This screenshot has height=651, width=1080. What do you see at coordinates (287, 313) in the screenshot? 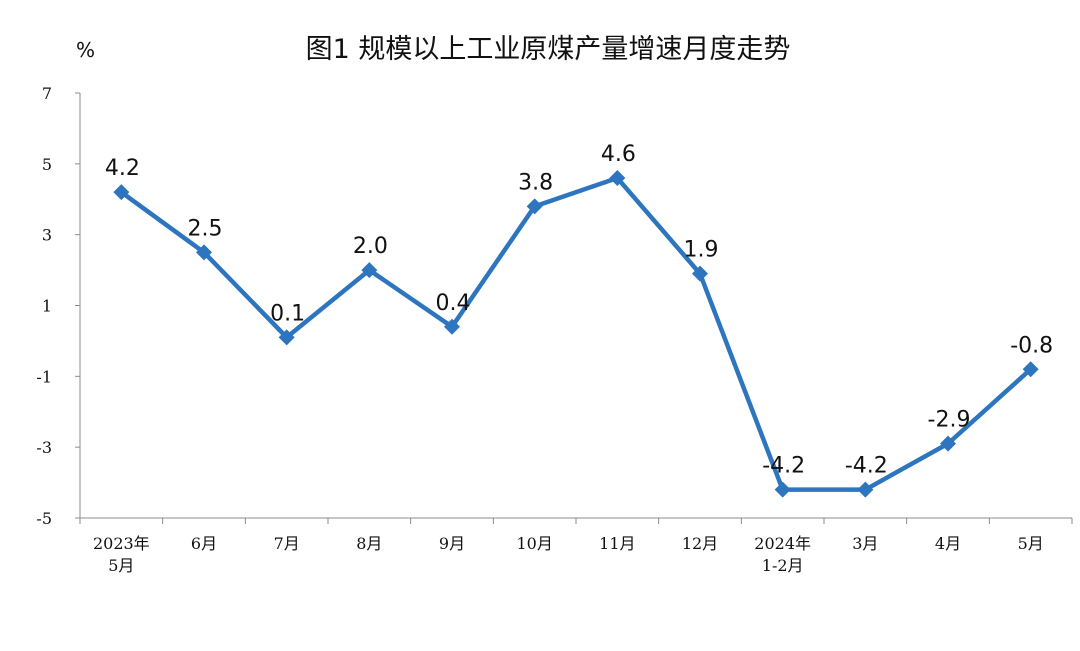
I see `data-label: 0.1` at bounding box center [287, 313].